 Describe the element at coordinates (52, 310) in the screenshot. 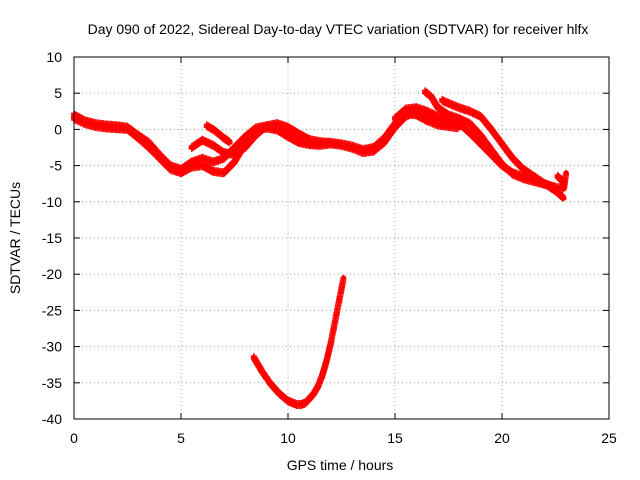

I see `y-tick-label: -25` at that location.